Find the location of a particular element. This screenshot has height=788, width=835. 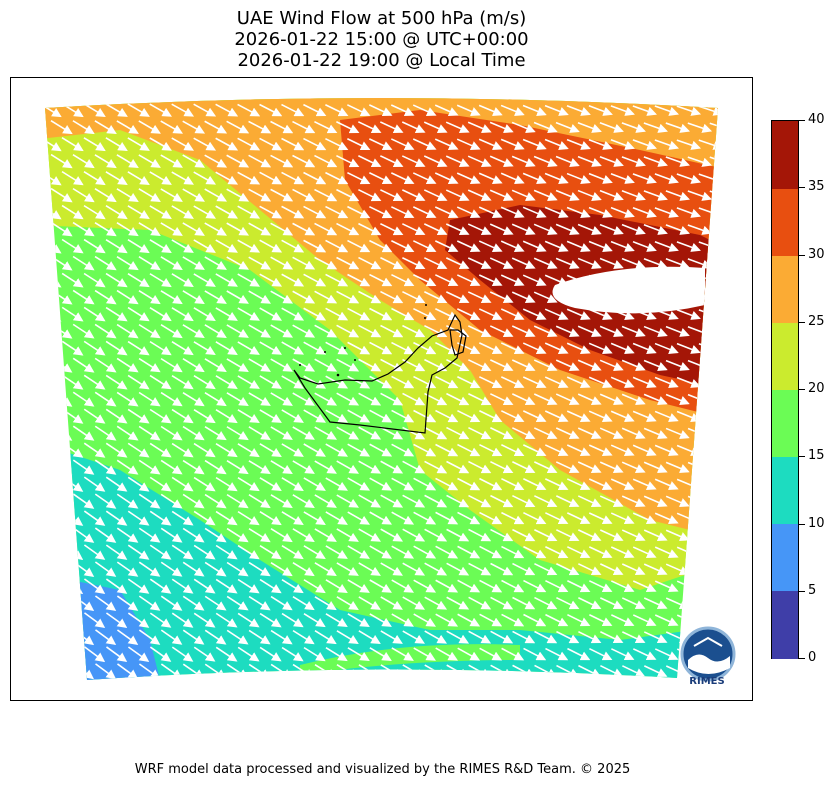

colorbar-tick-label: 40 is located at coordinates (816, 119).